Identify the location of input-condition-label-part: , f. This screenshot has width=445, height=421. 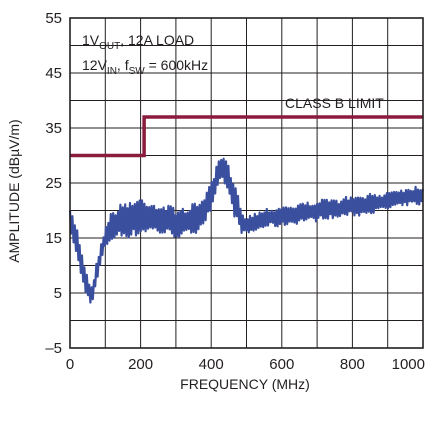
(123, 65).